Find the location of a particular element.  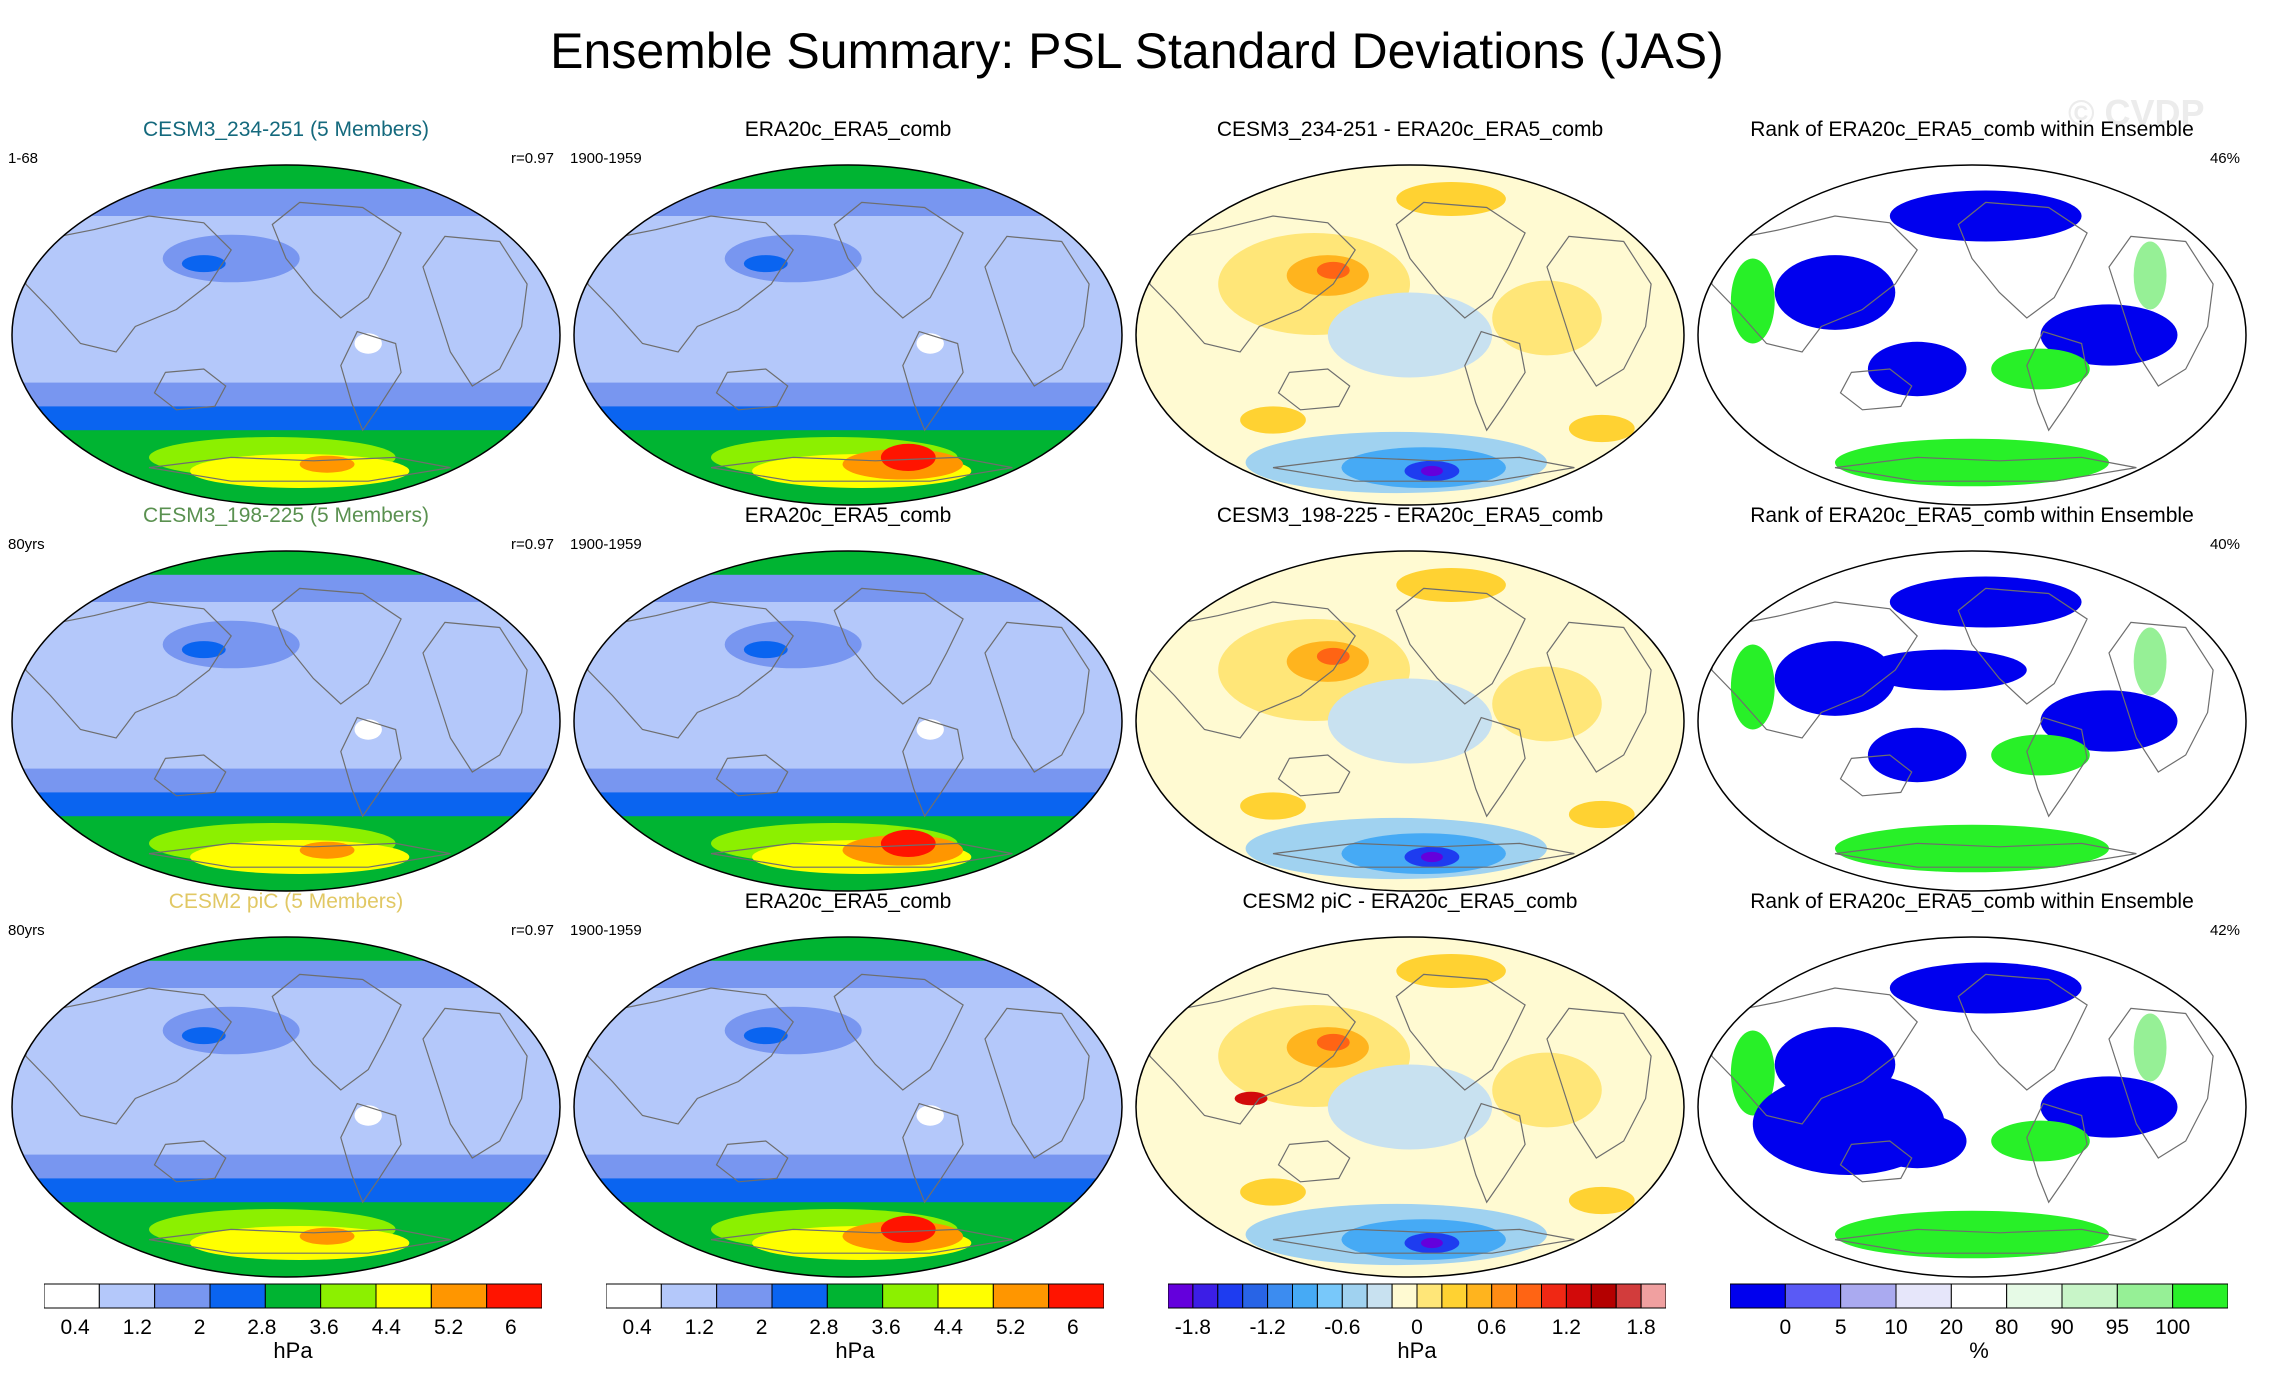

difference-panel: CESM3_234-251 - ERA20c_ERA5_comb is located at coordinates (1410, 312).